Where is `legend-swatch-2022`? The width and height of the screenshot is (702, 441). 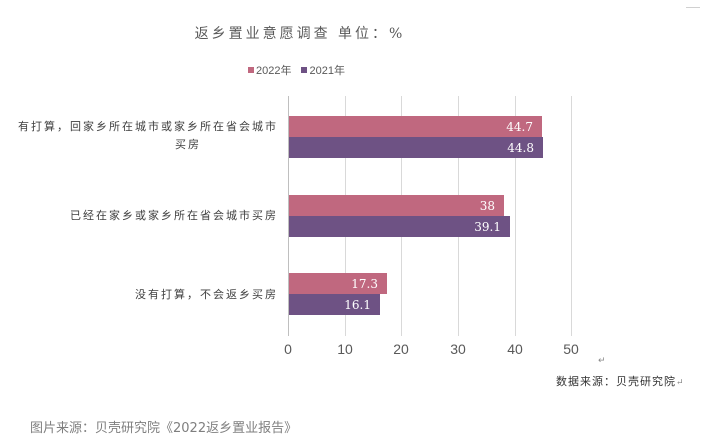
legend-swatch-2022 is located at coordinates (251, 70).